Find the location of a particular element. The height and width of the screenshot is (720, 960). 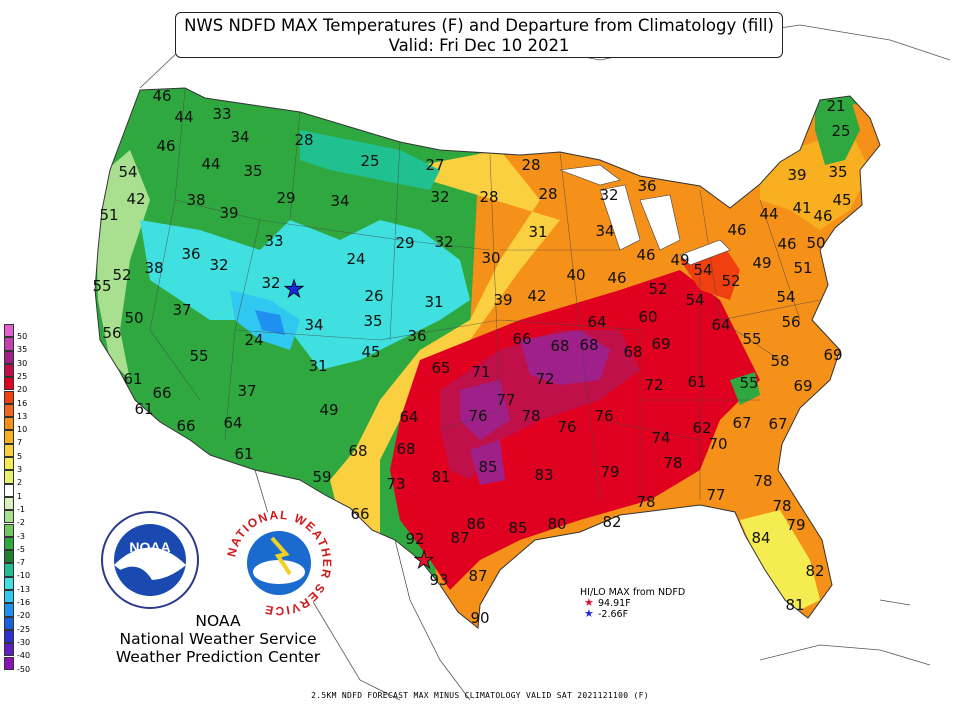

legend-label: -40 is located at coordinates (24, 656).